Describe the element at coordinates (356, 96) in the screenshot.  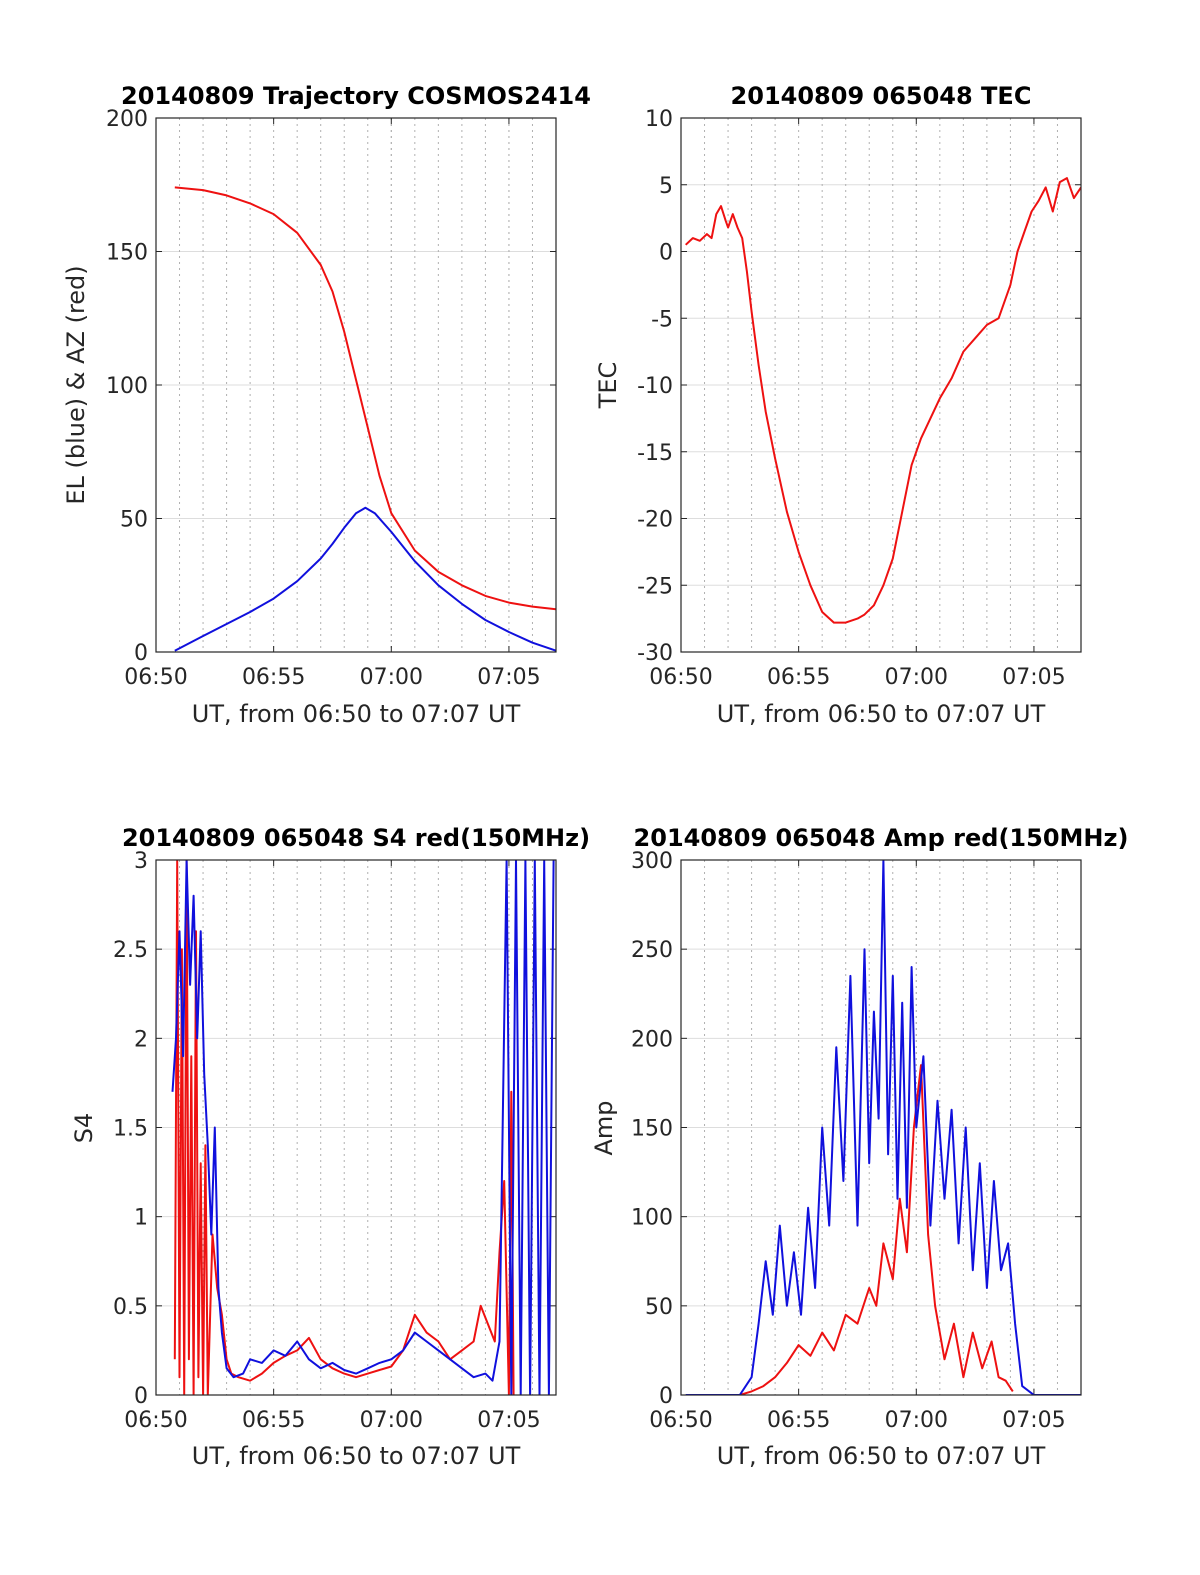
I see `chart-title: 20140809 Trajectory COSMOS2414` at that location.